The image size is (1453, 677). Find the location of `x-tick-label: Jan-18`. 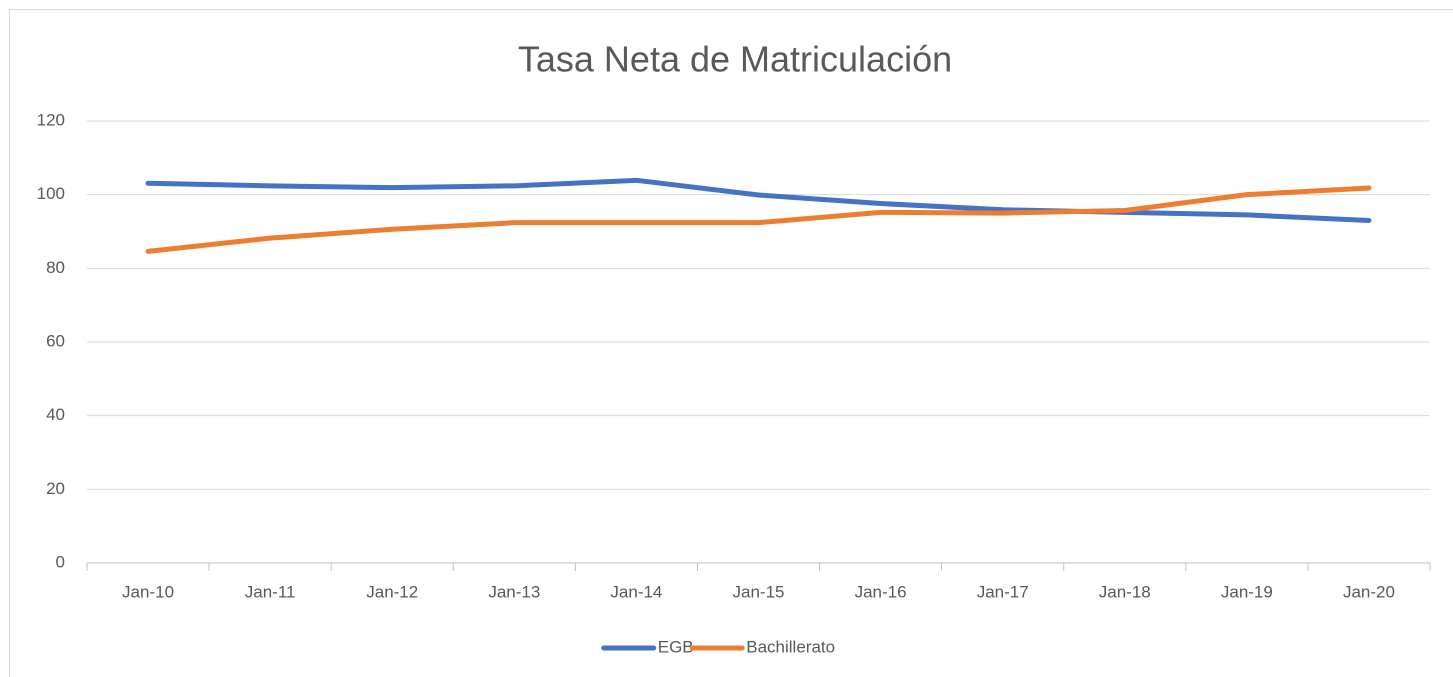

x-tick-label: Jan-18 is located at coordinates (1125, 591).